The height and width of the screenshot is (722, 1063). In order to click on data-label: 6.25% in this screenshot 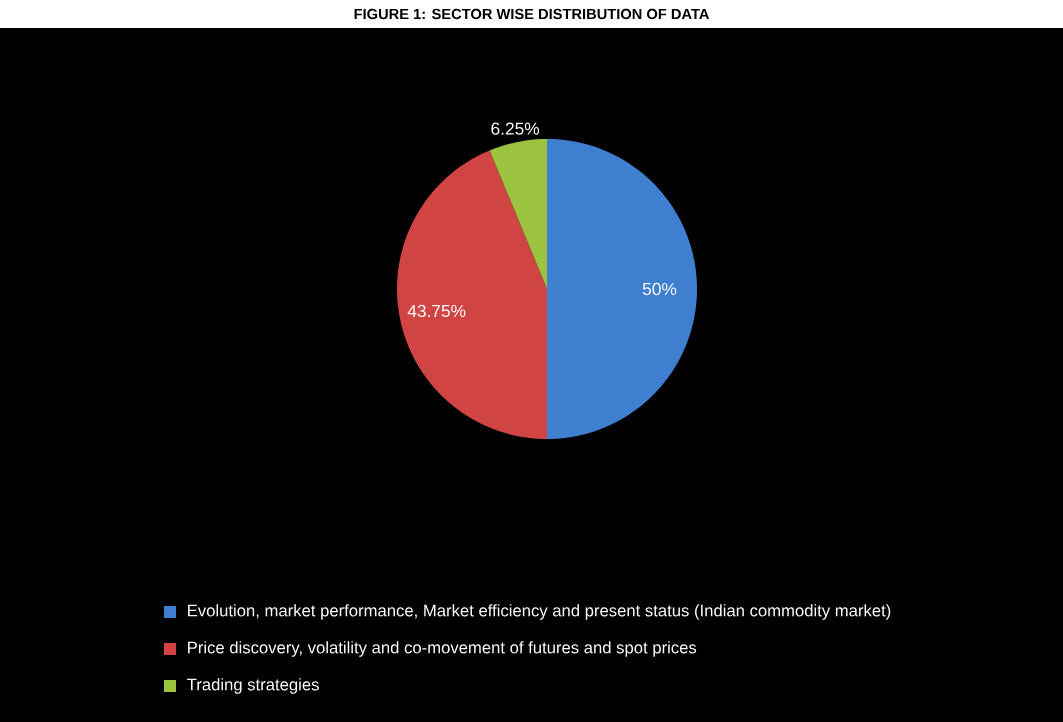, I will do `click(515, 128)`.